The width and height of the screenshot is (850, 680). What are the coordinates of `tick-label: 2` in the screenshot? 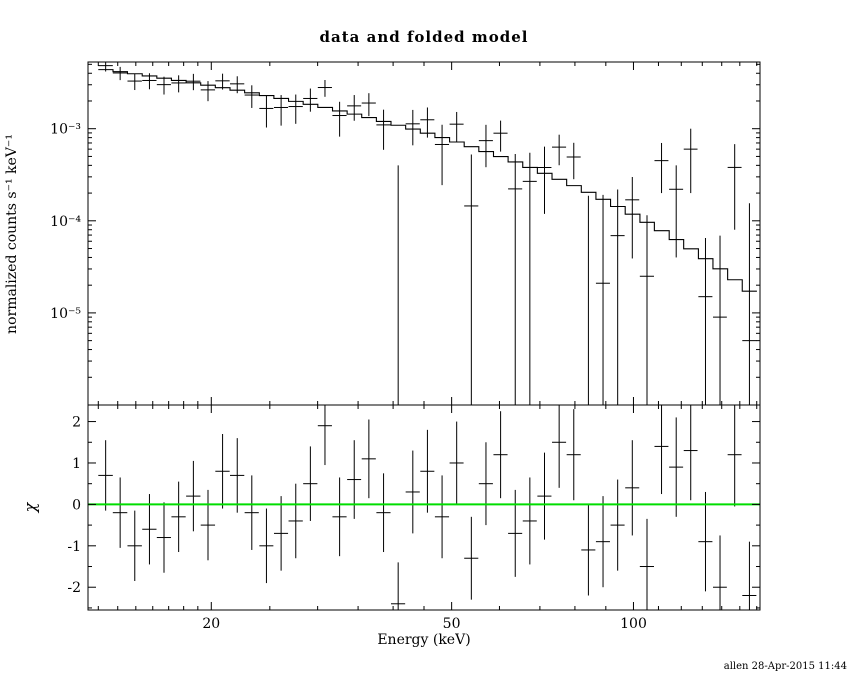 It's located at (76, 423).